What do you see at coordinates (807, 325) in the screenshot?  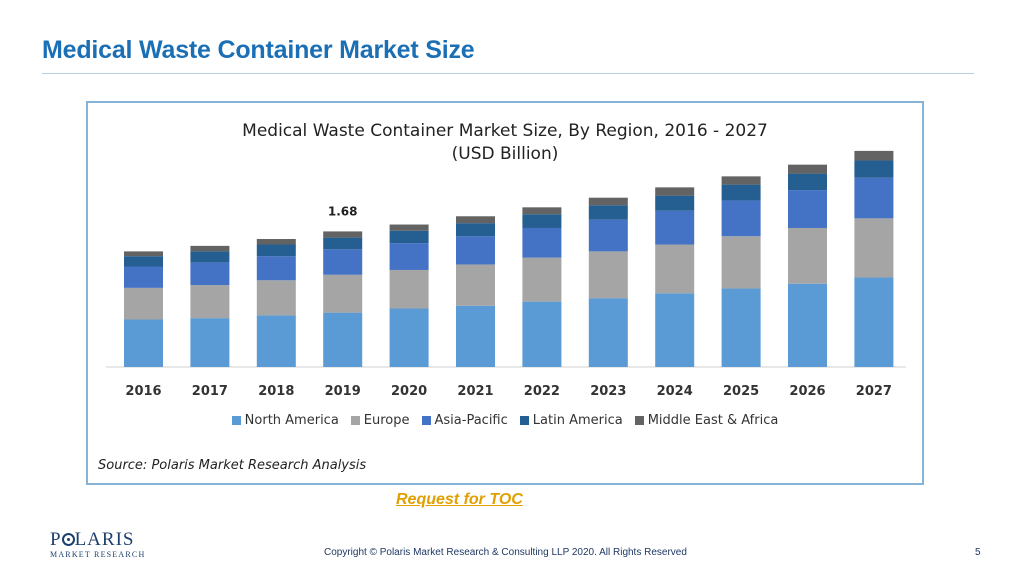 I see `bar-2026-north-america` at bounding box center [807, 325].